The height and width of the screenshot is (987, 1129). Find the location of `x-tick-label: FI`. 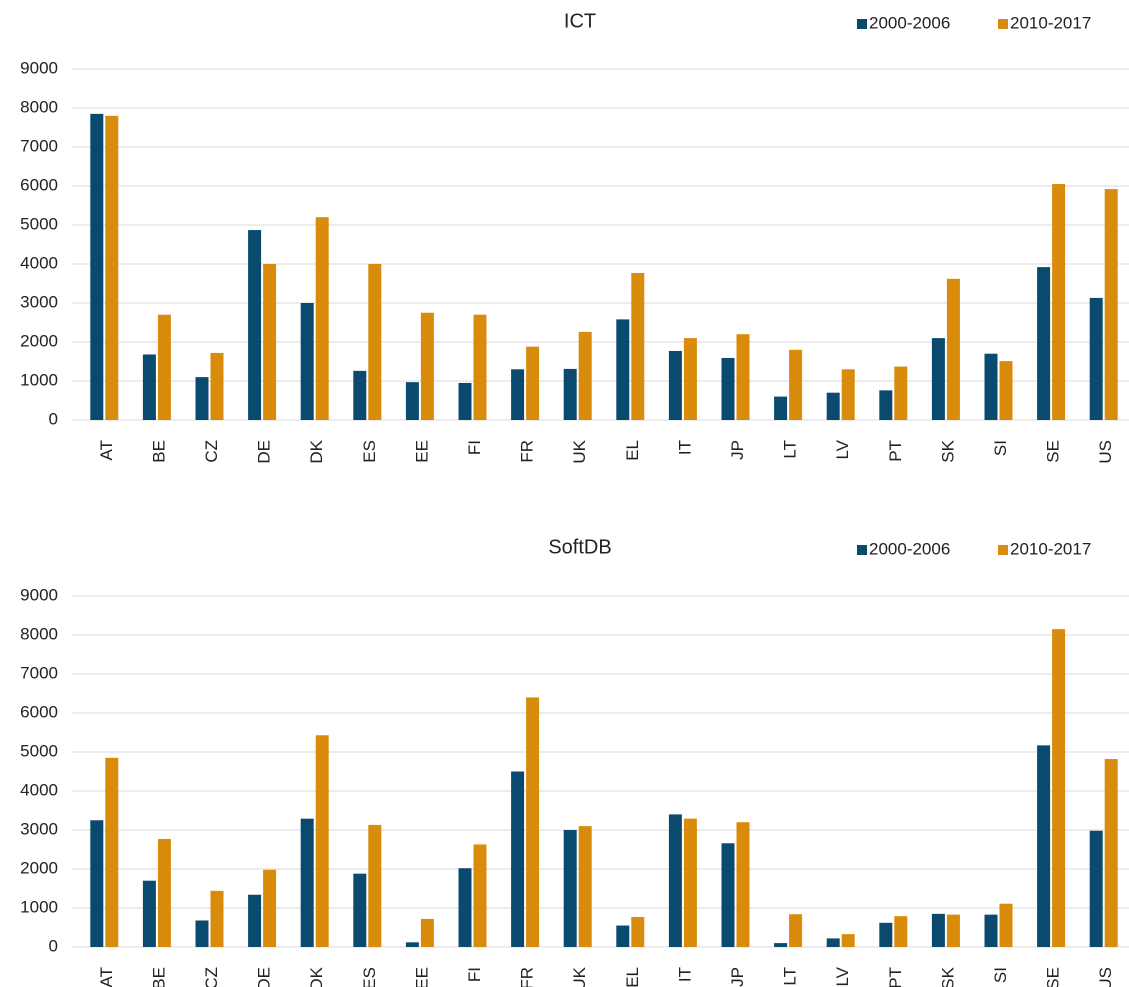

x-tick-label: FI is located at coordinates (474, 974).